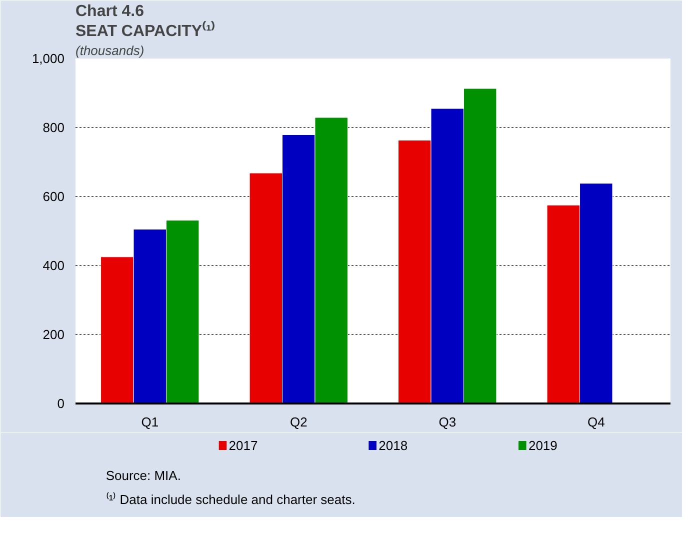  I want to click on legend-label: 2019, so click(543, 445).